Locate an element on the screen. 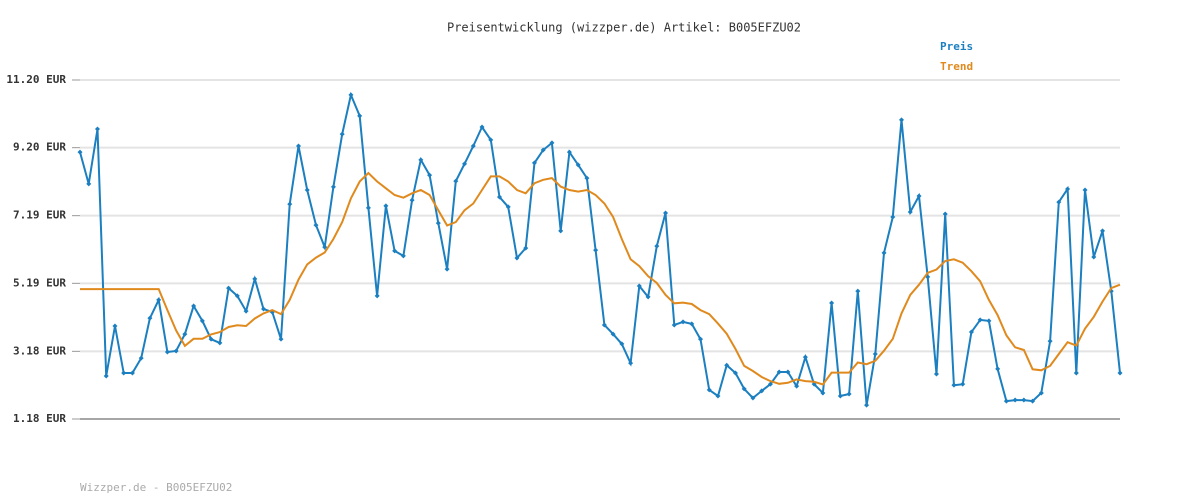 Image resolution: width=1200 pixels, height=500 pixels. y-tick-label: 11.20 EUR is located at coordinates (36, 79).